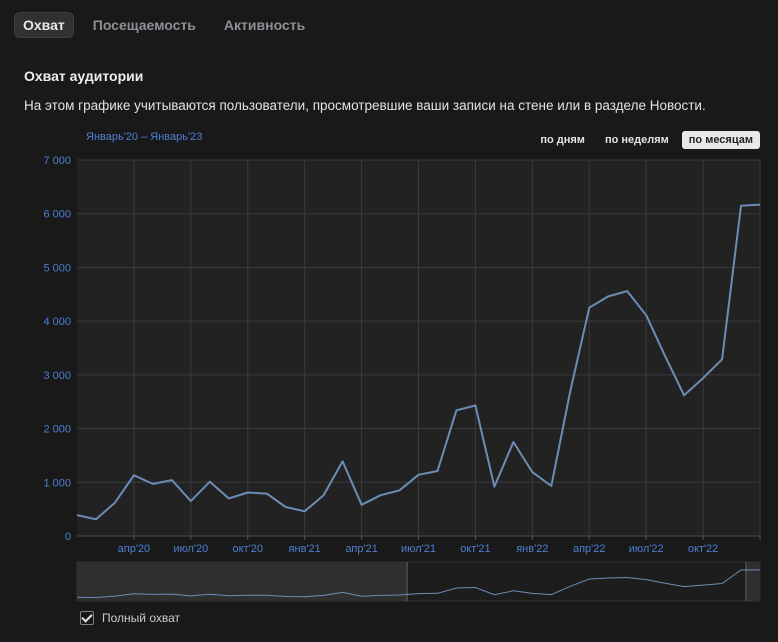 The image size is (778, 642). I want to click on period-days-button: по дням, so click(562, 140).